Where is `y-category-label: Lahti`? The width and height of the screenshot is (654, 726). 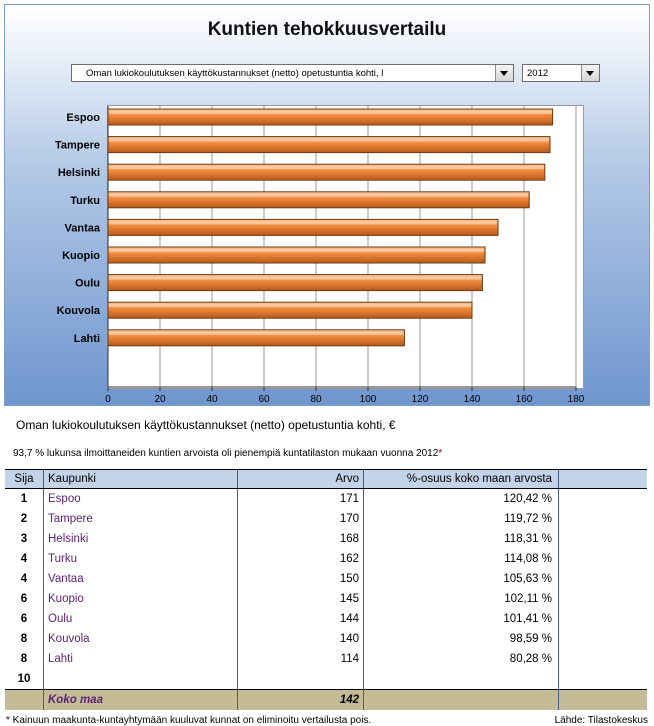 y-category-label: Lahti is located at coordinates (87, 339).